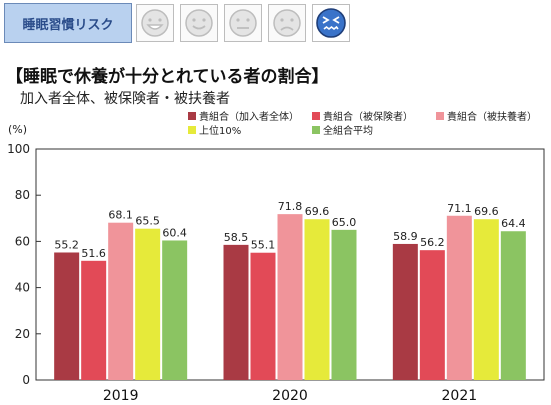 The width and height of the screenshot is (551, 405). Describe the element at coordinates (120, 215) in the screenshot. I see `data-label-2019-2: 68.1` at that location.